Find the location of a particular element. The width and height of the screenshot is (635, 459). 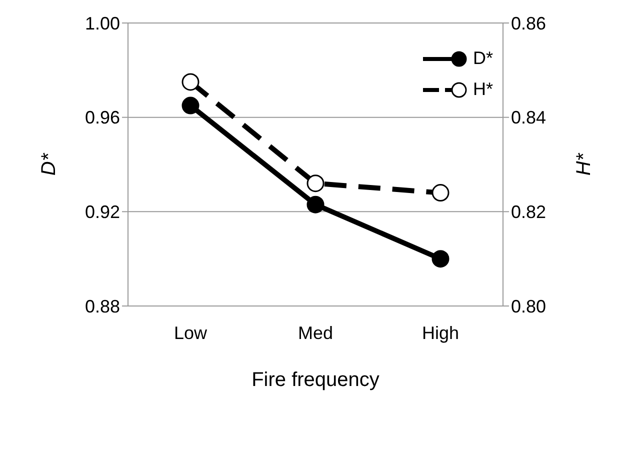

y-tick-label: 0.96 is located at coordinates (102, 118).